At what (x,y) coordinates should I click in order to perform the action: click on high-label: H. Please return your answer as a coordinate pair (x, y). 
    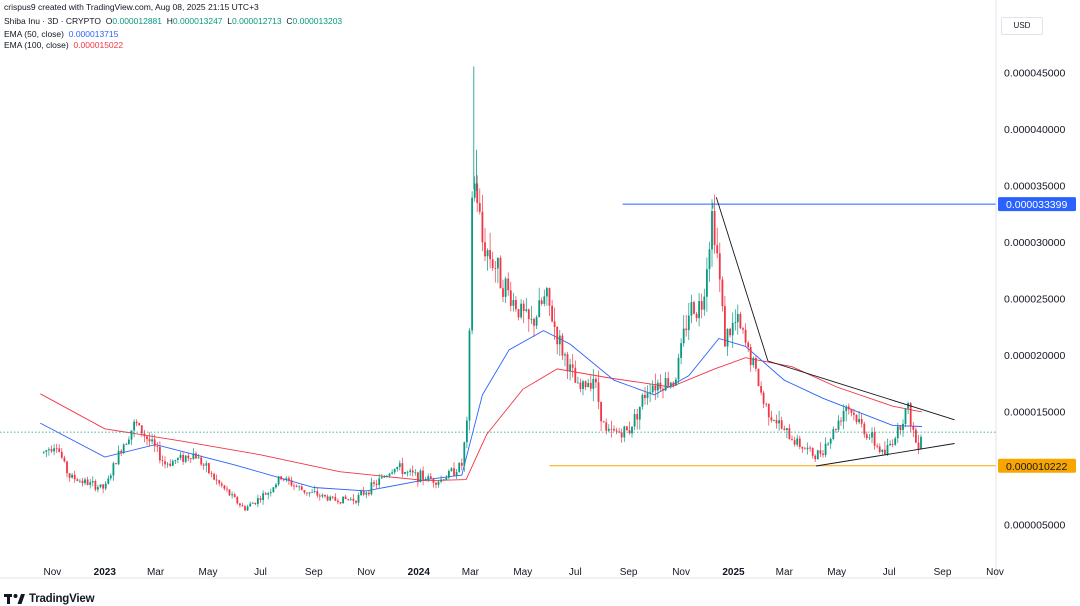
    Looking at the image, I should click on (169, 21).